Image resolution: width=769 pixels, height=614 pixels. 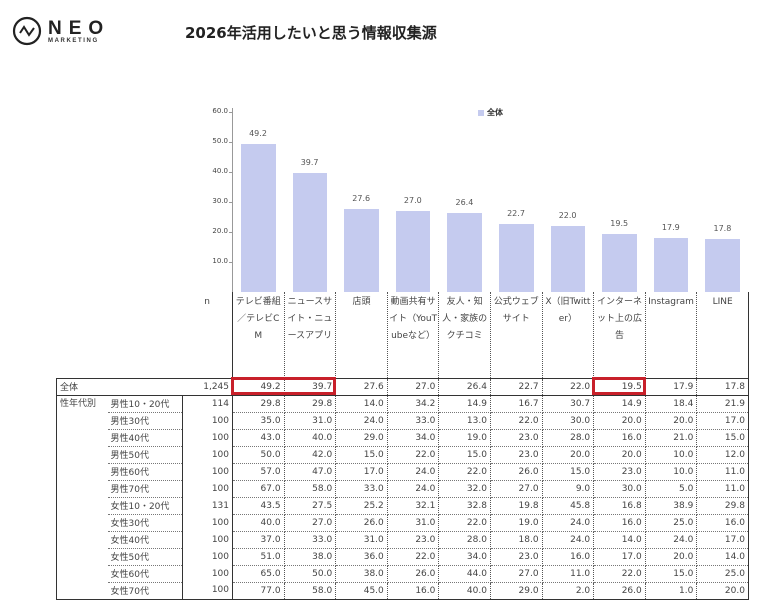 I want to click on table-cell: 17.0, so click(x=361, y=472).